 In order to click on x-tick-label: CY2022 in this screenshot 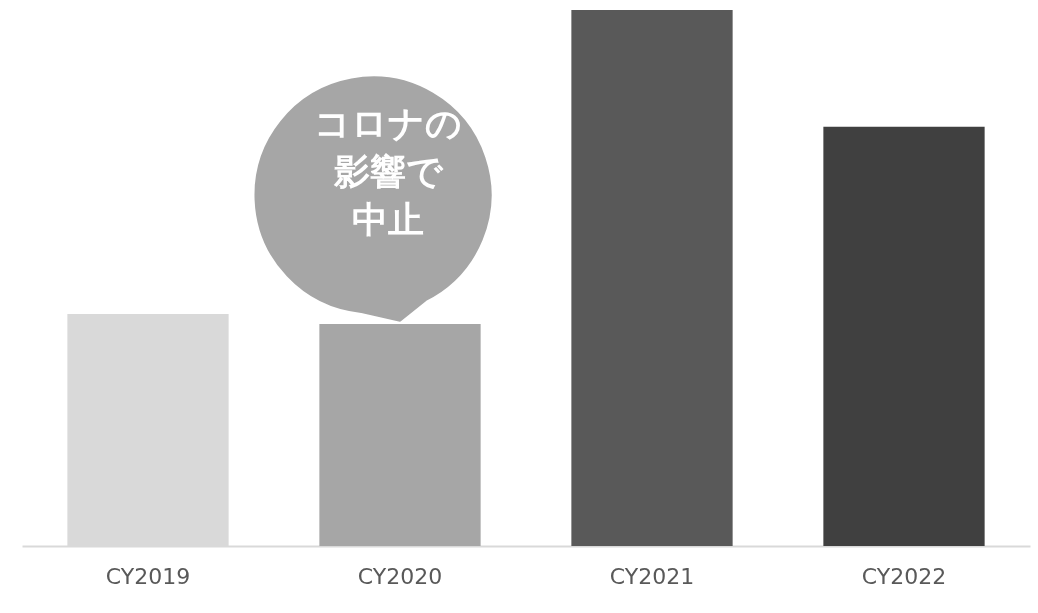, I will do `click(904, 576)`.